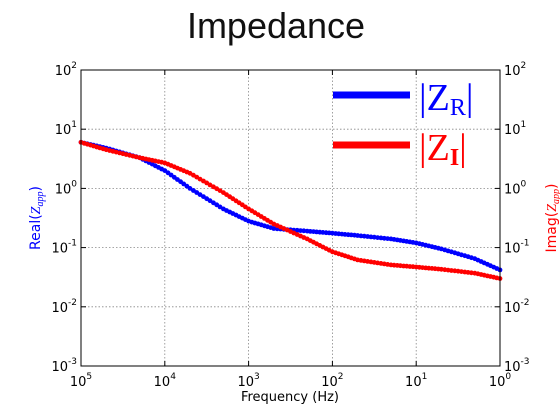 This screenshot has width=560, height=407. What do you see at coordinates (470, 98) in the screenshot?
I see `legend-zr-right: |` at bounding box center [470, 98].